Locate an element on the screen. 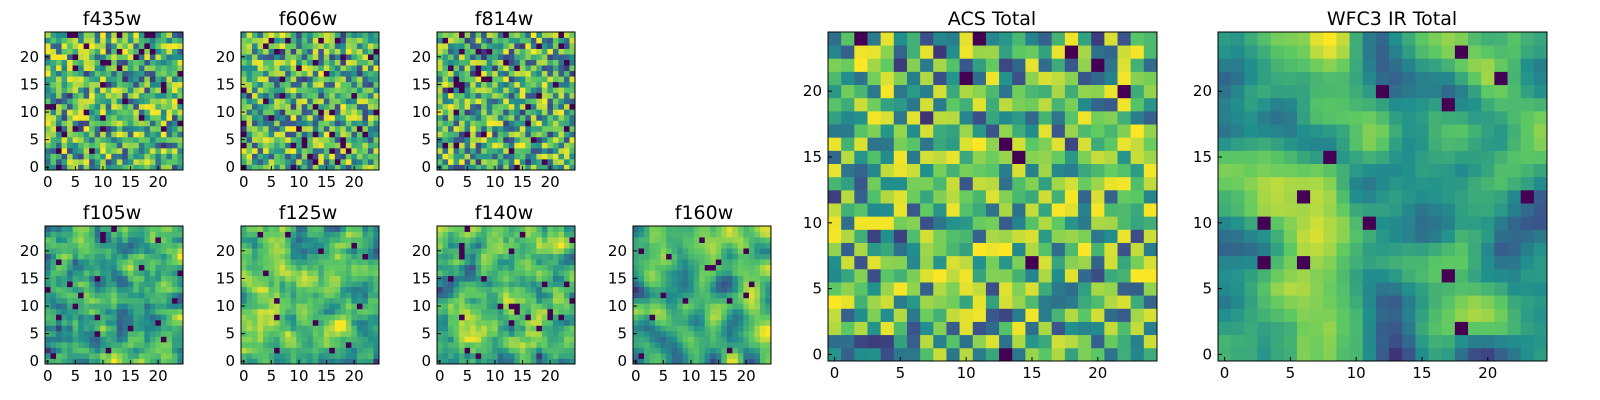  x-tick-label: 15 is located at coordinates (130, 182).